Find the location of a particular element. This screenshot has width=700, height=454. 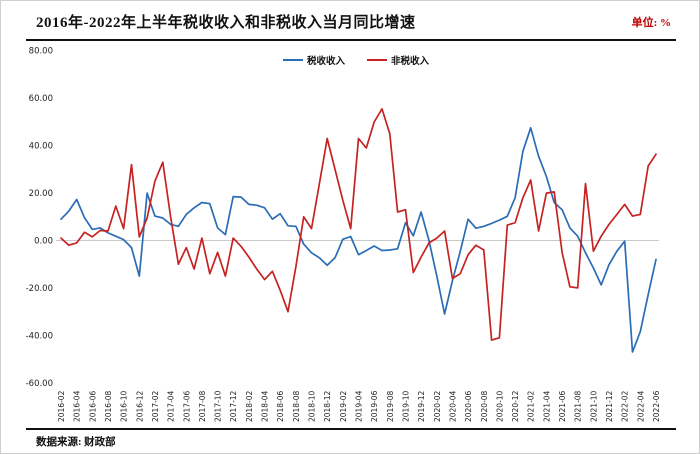

title-bar: 2016年-2022年上半年税收收入和非税收入当月同比增速 单位: % is located at coordinates (350, 20).